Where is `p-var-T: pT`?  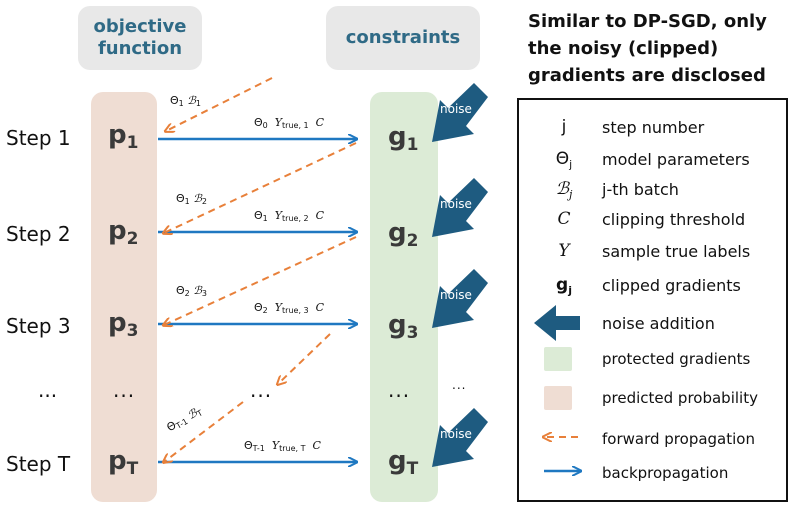
p-var-T: pT is located at coordinates (123, 462).